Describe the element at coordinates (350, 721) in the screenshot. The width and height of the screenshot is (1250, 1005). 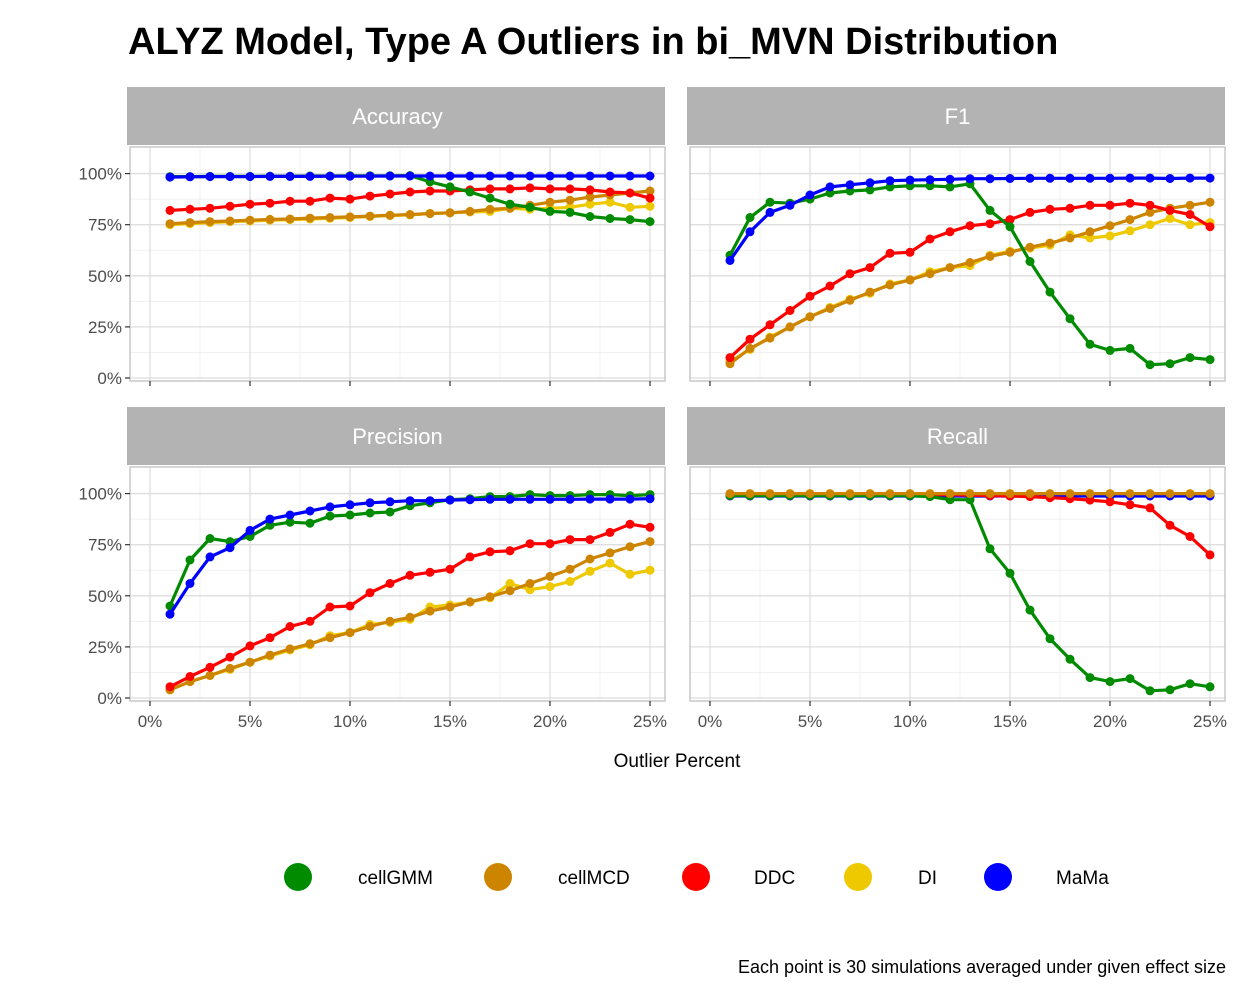
I see `x-tick-label: 10%` at that location.